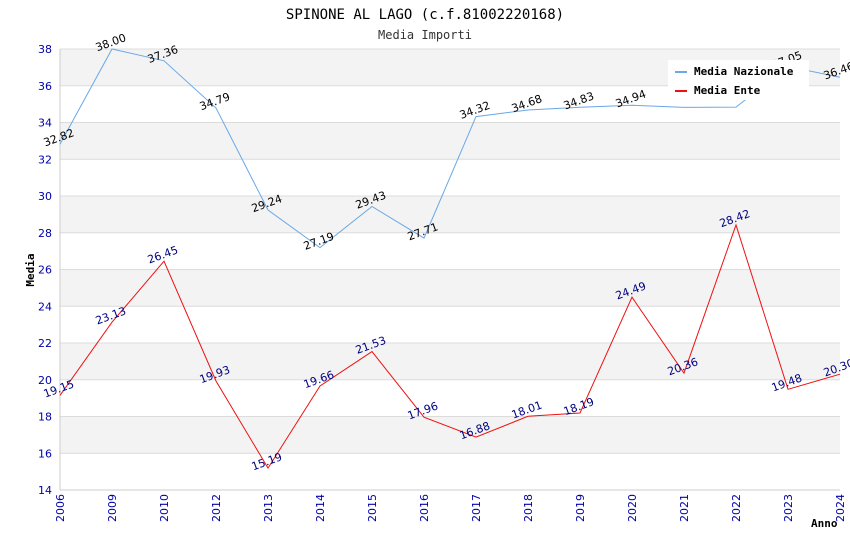 The height and width of the screenshot is (550, 850). Describe the element at coordinates (824, 523) in the screenshot. I see `x-axis-label: Anno` at that location.